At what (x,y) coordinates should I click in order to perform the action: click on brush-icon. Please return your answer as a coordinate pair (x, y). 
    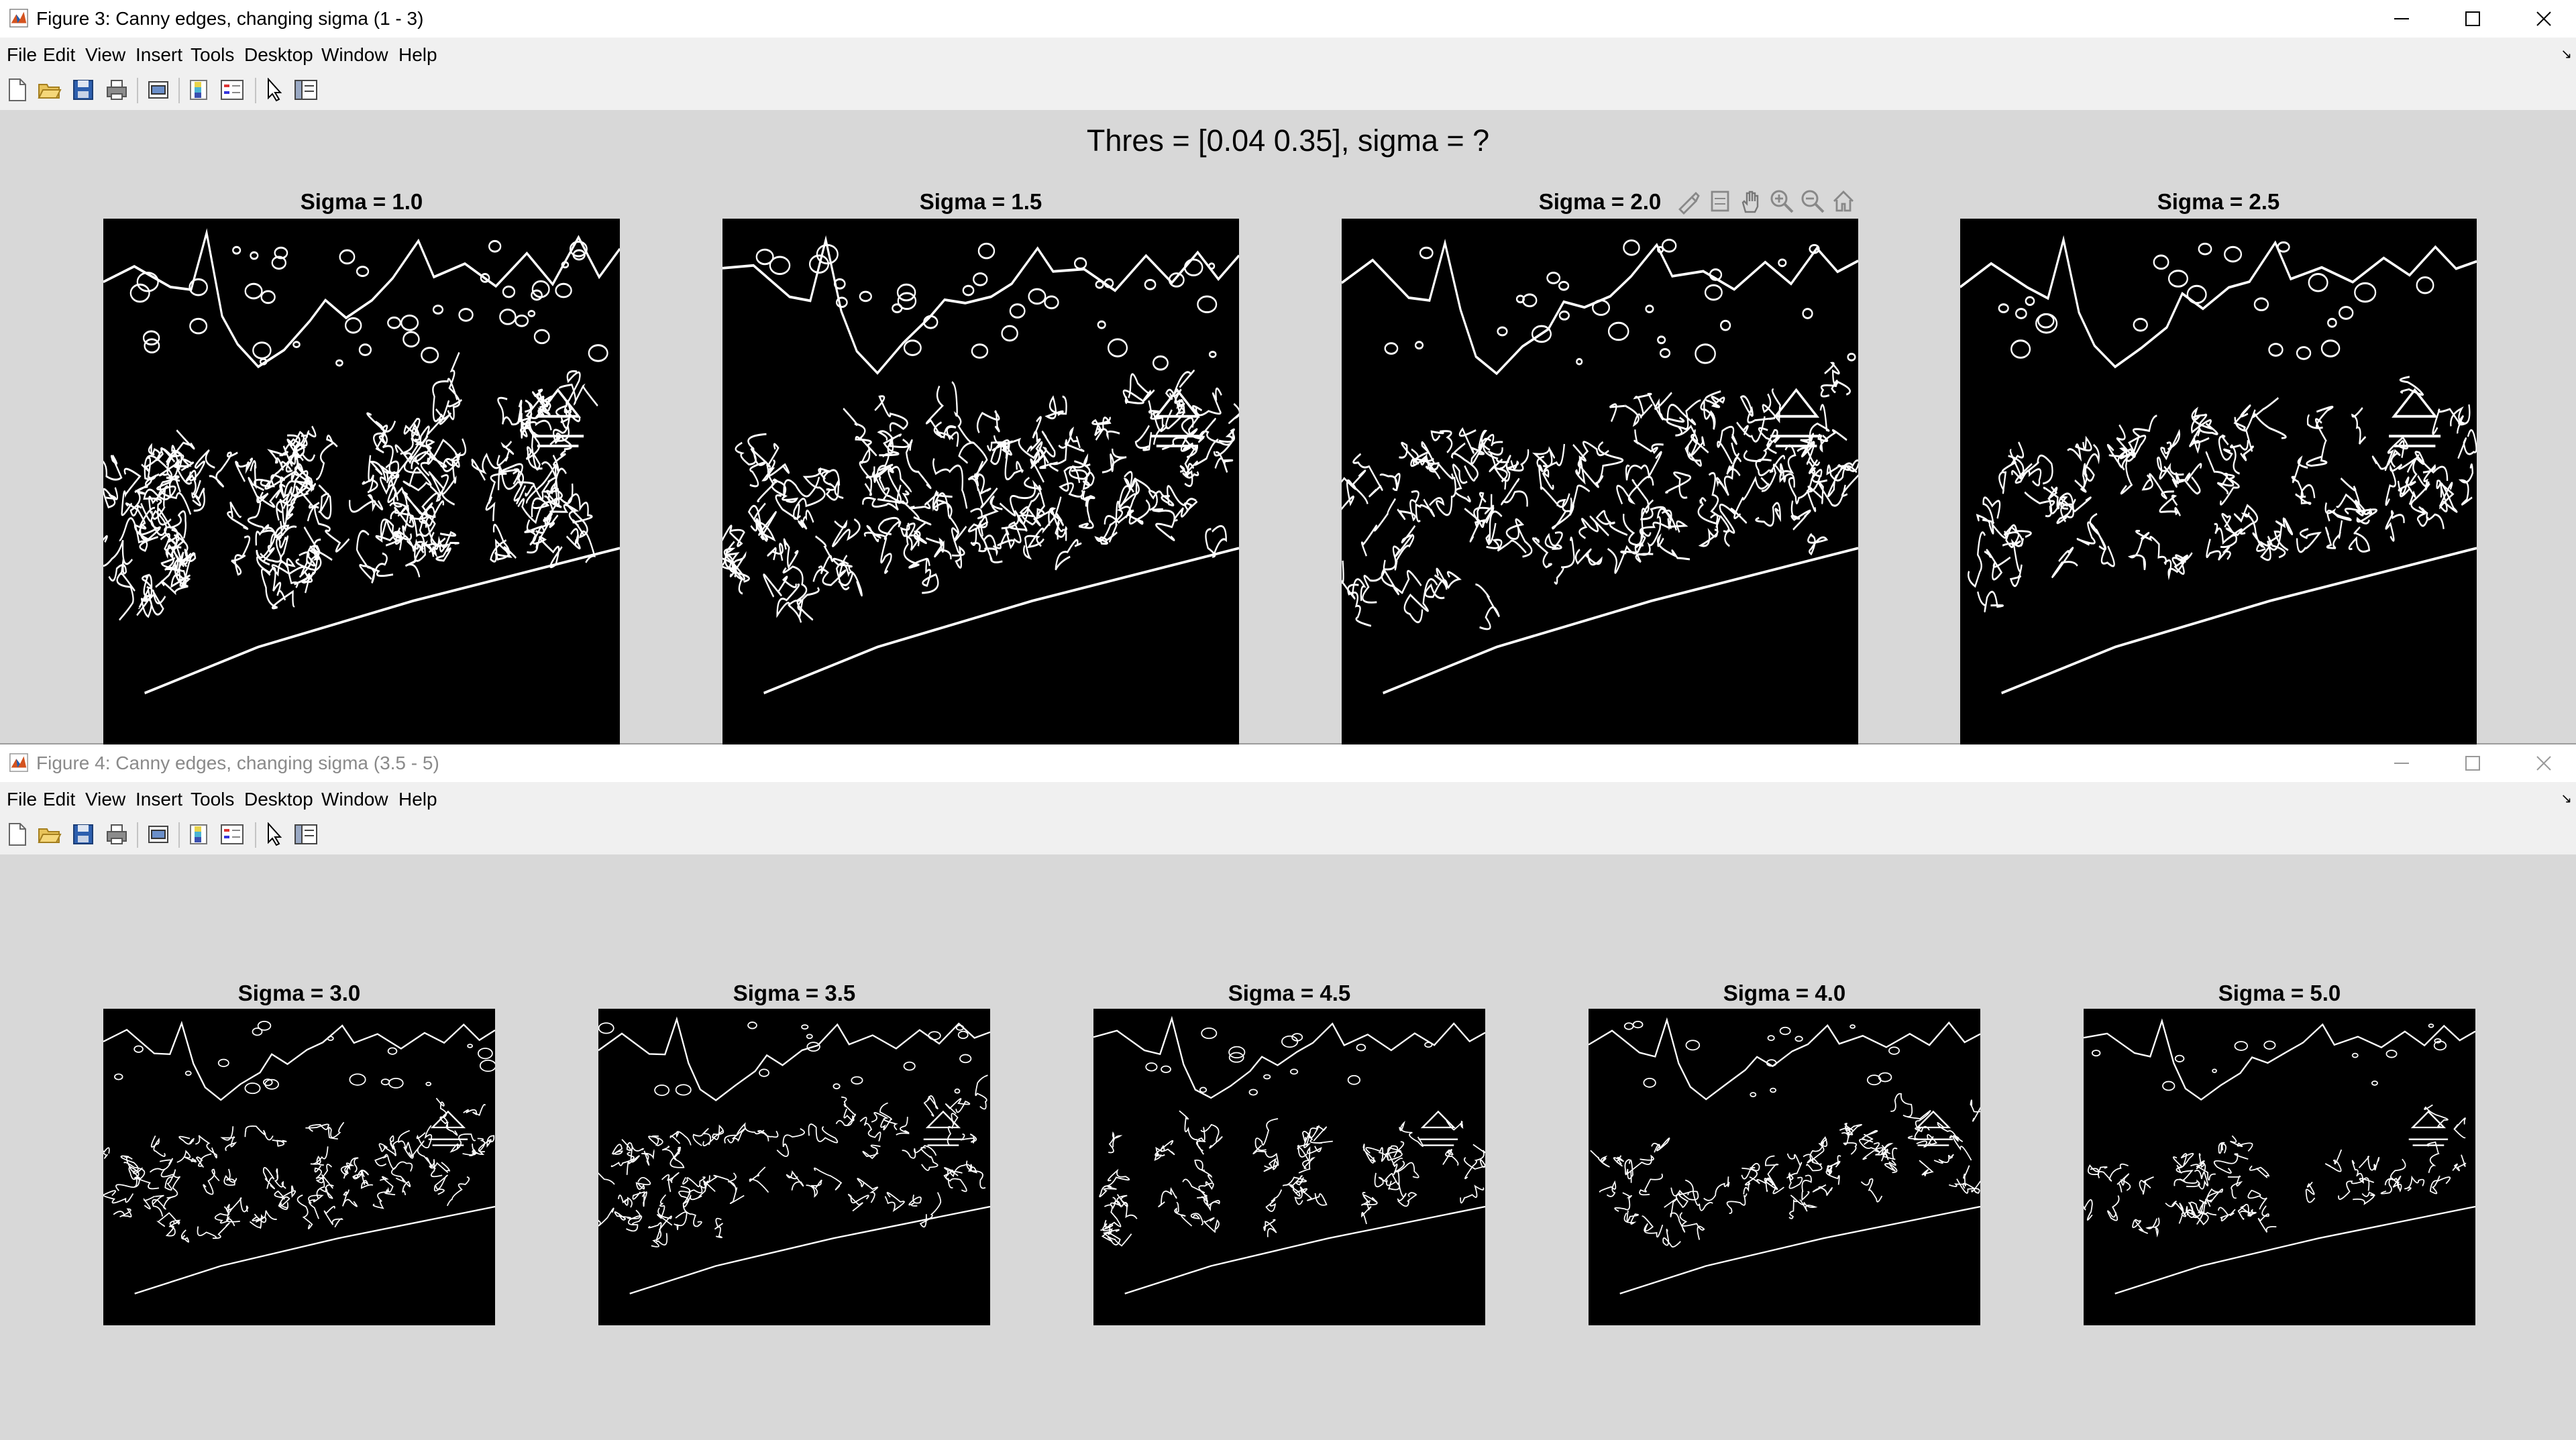
    Looking at the image, I should click on (1689, 201).